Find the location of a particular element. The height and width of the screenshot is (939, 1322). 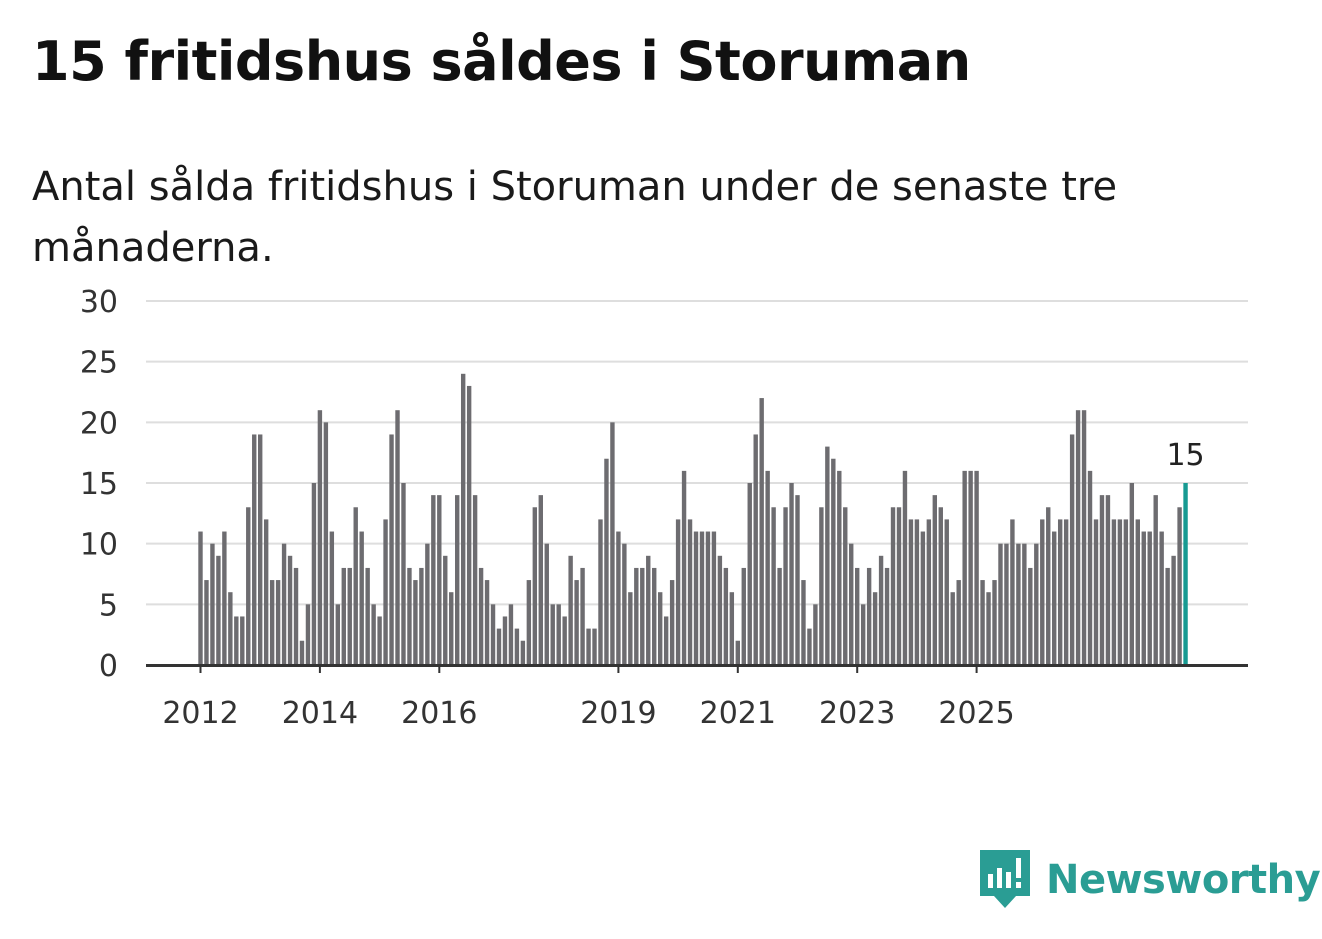

x-tick-label: 2023 is located at coordinates (857, 713).